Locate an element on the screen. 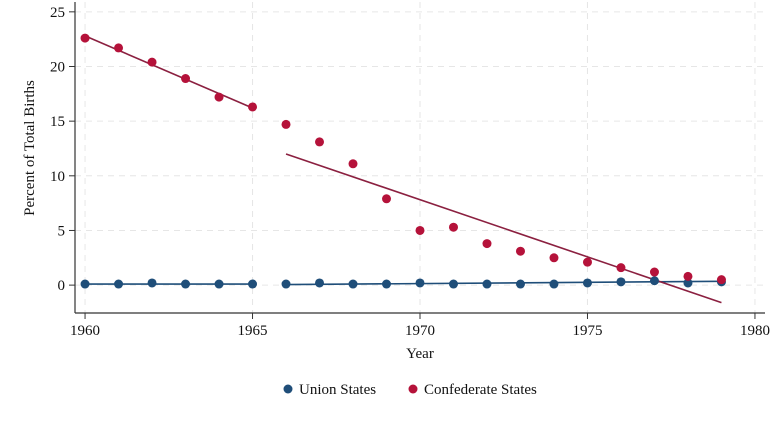 Image resolution: width=783 pixels, height=430 pixels. legend-item-union: Union States is located at coordinates (329, 390).